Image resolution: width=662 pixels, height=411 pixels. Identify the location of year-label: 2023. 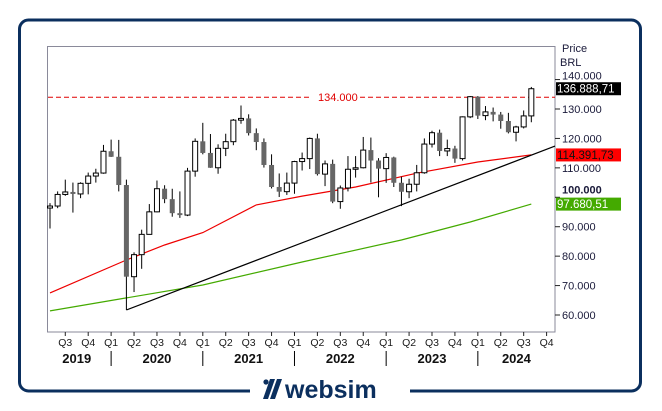
(432, 358).